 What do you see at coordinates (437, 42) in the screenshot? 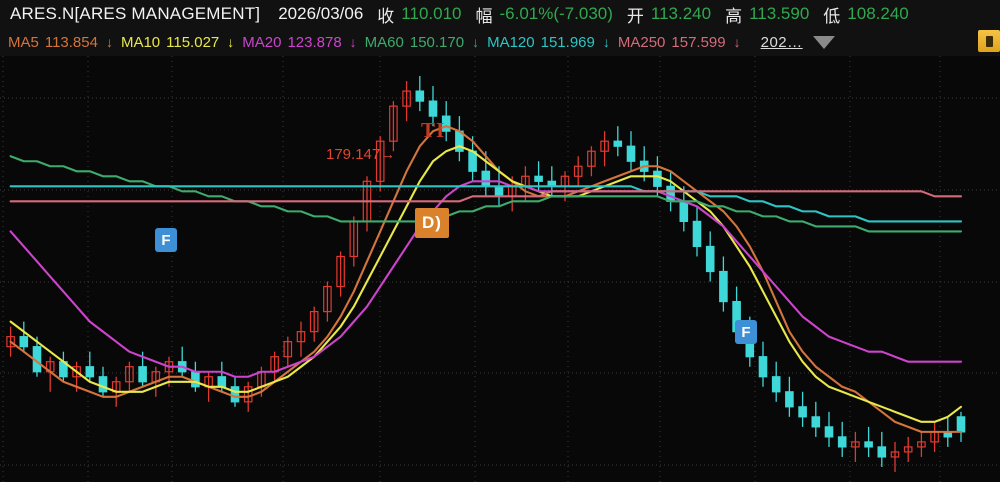
I see `ma60-value: 150.170` at bounding box center [437, 42].